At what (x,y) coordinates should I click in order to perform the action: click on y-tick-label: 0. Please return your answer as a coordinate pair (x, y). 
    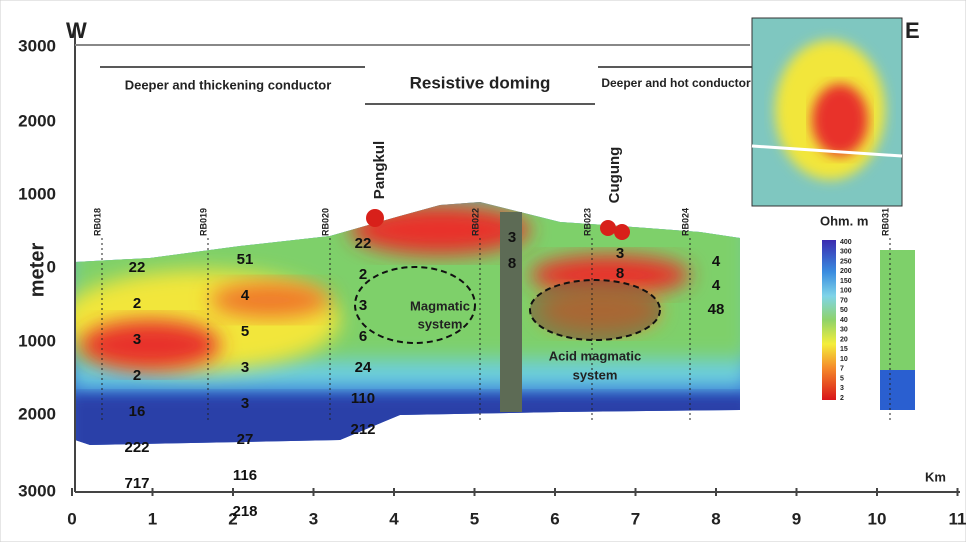
    Looking at the image, I should click on (51, 266).